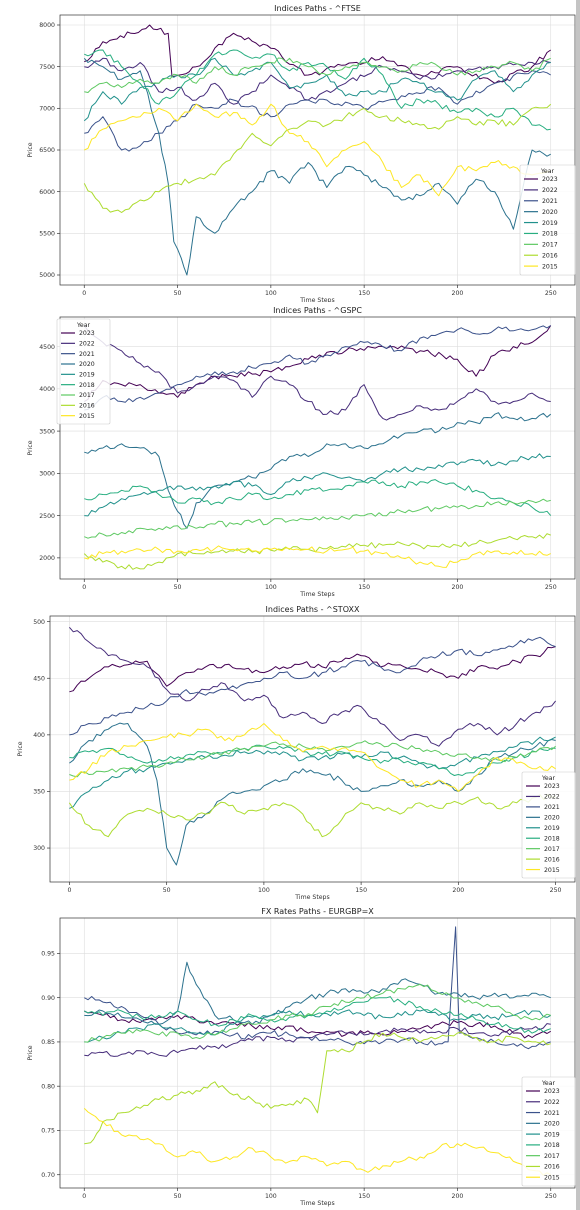  I want to click on scrollbar-thumb, so click(578, 605).